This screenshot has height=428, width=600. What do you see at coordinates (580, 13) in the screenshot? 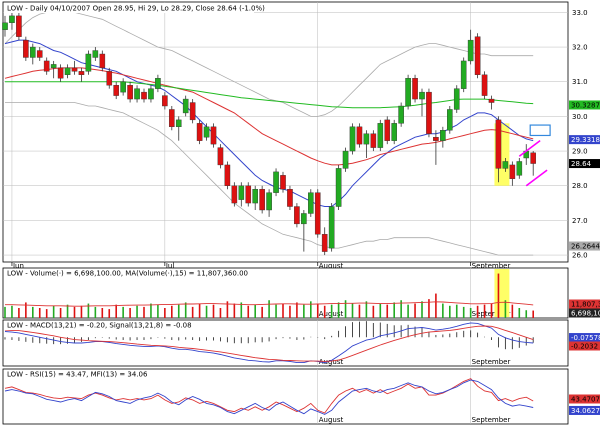
I see `y-tick-label-0: 33.0` at bounding box center [580, 13].